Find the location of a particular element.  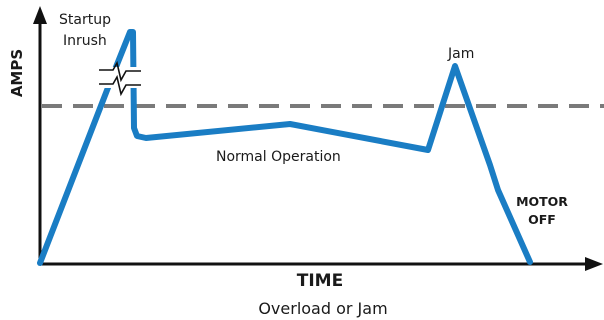

y-axis-label: AMPS is located at coordinates (17, 73).